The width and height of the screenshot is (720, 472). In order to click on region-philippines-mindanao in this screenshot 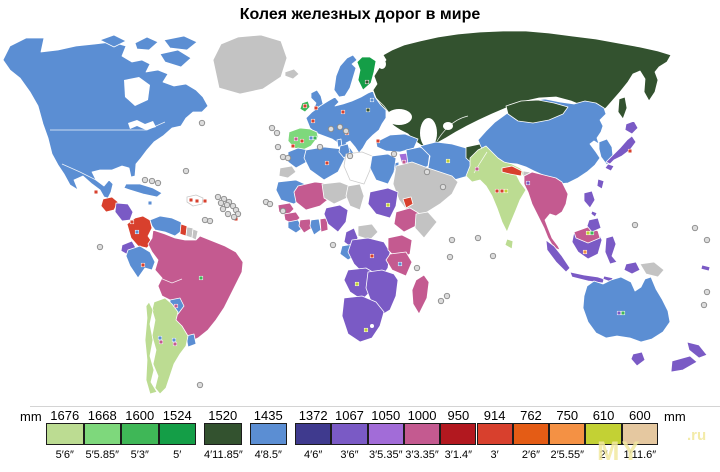, I will do `click(594, 225)`.